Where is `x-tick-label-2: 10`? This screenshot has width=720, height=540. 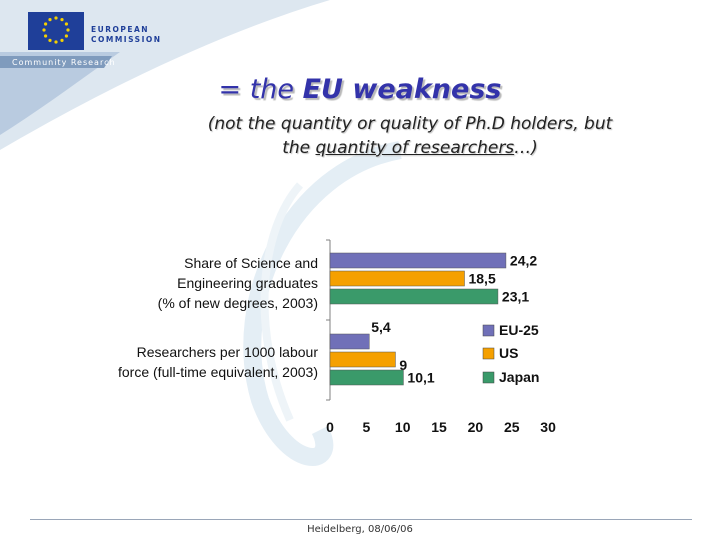 x-tick-label-2: 10 is located at coordinates (403, 427).